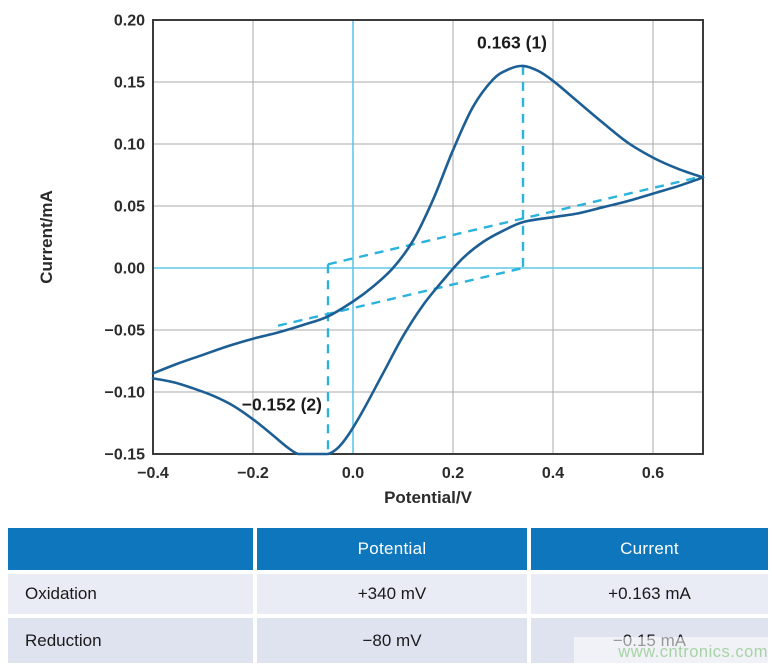  I want to click on reduction-peak-label: −0.152 (2), so click(282, 405).